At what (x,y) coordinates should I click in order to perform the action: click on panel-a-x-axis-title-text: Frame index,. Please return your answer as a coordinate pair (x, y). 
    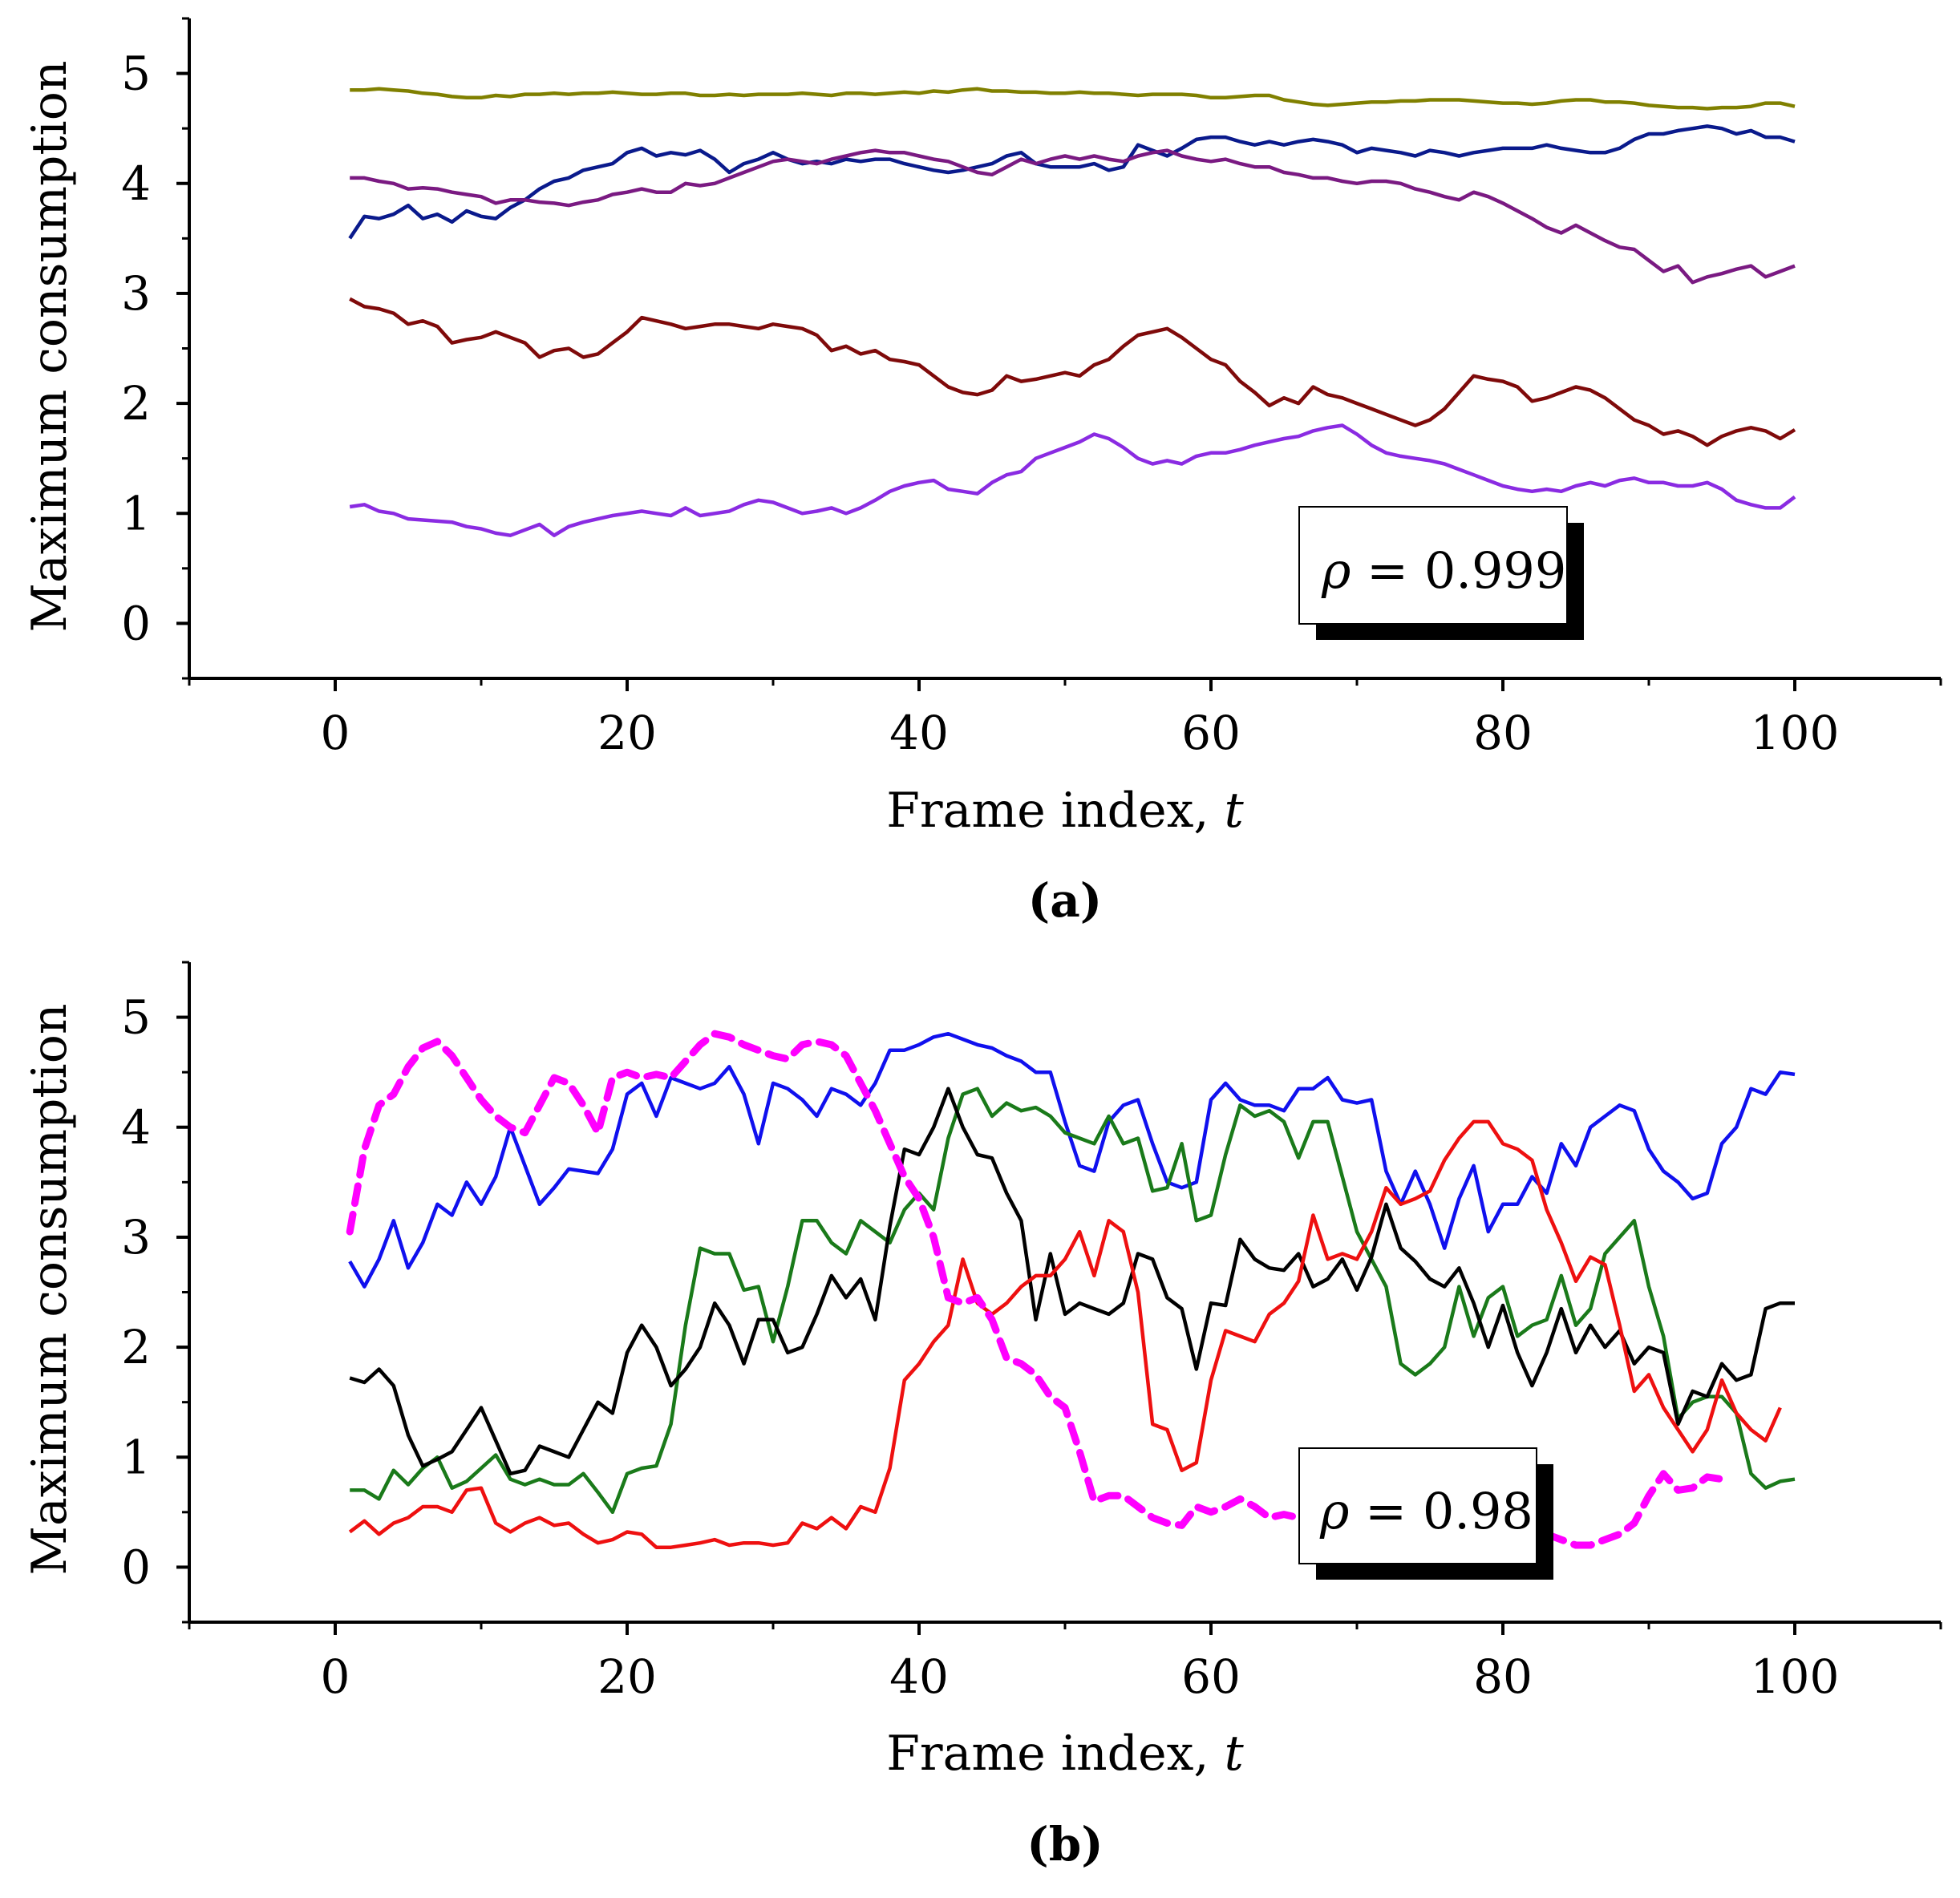
    Looking at the image, I should click on (1055, 811).